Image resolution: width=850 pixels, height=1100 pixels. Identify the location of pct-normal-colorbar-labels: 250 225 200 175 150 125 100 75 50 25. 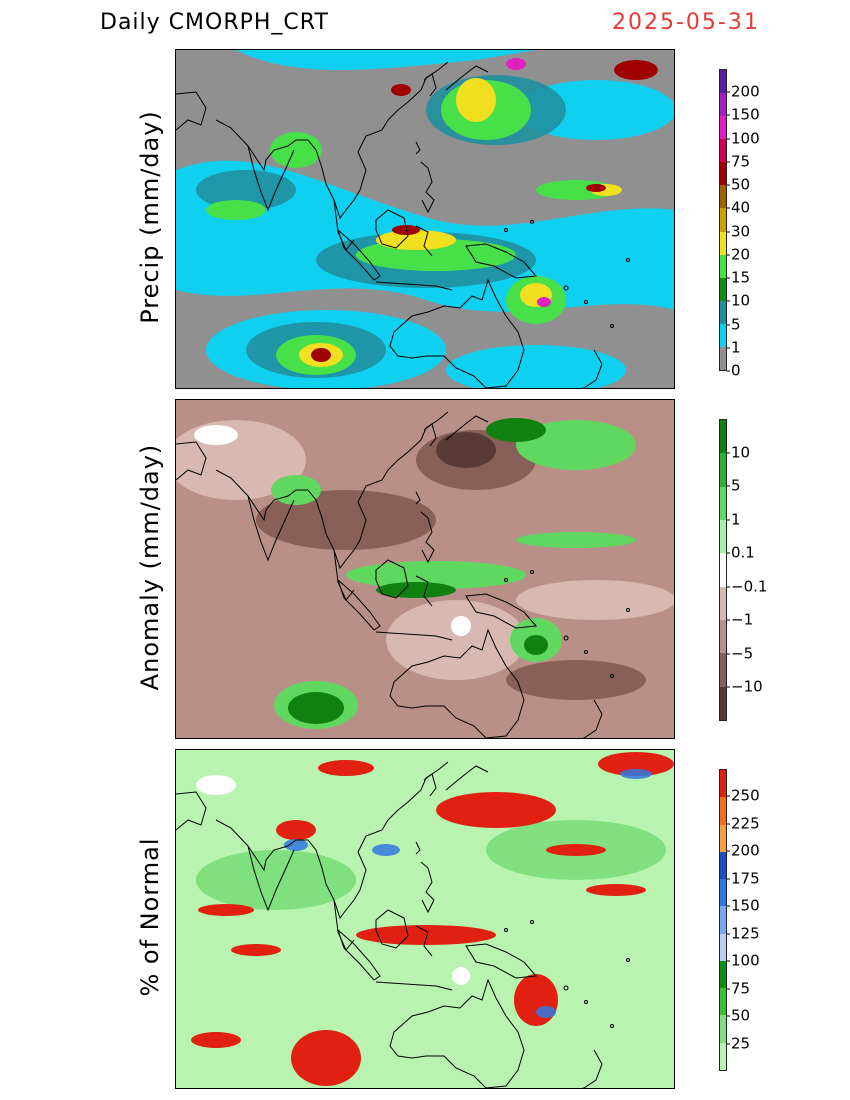
(777, 920).